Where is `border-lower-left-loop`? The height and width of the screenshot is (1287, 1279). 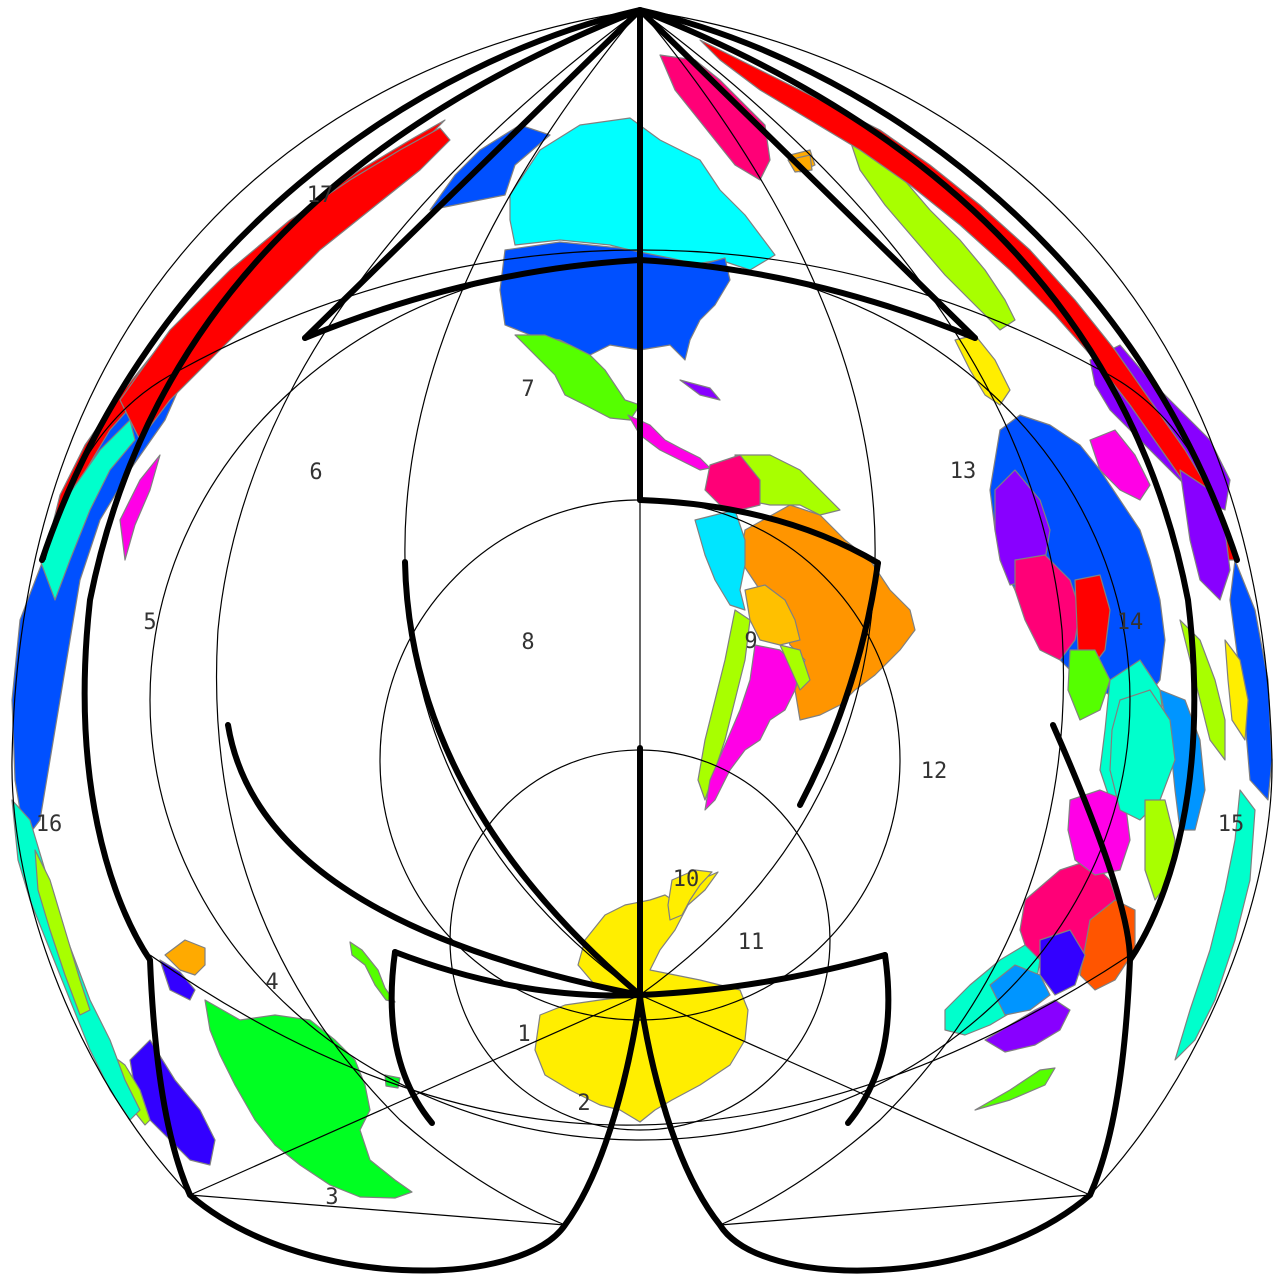
border-lower-left-loop is located at coordinates (411, 1037).